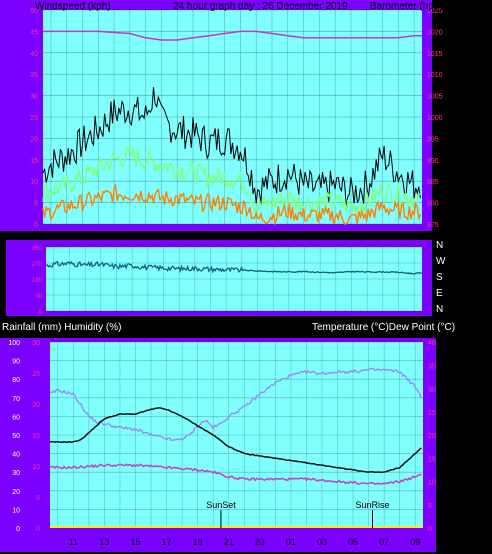  Describe the element at coordinates (433, 204) in the screenshot. I see `barometer-tick: 980` at that location.